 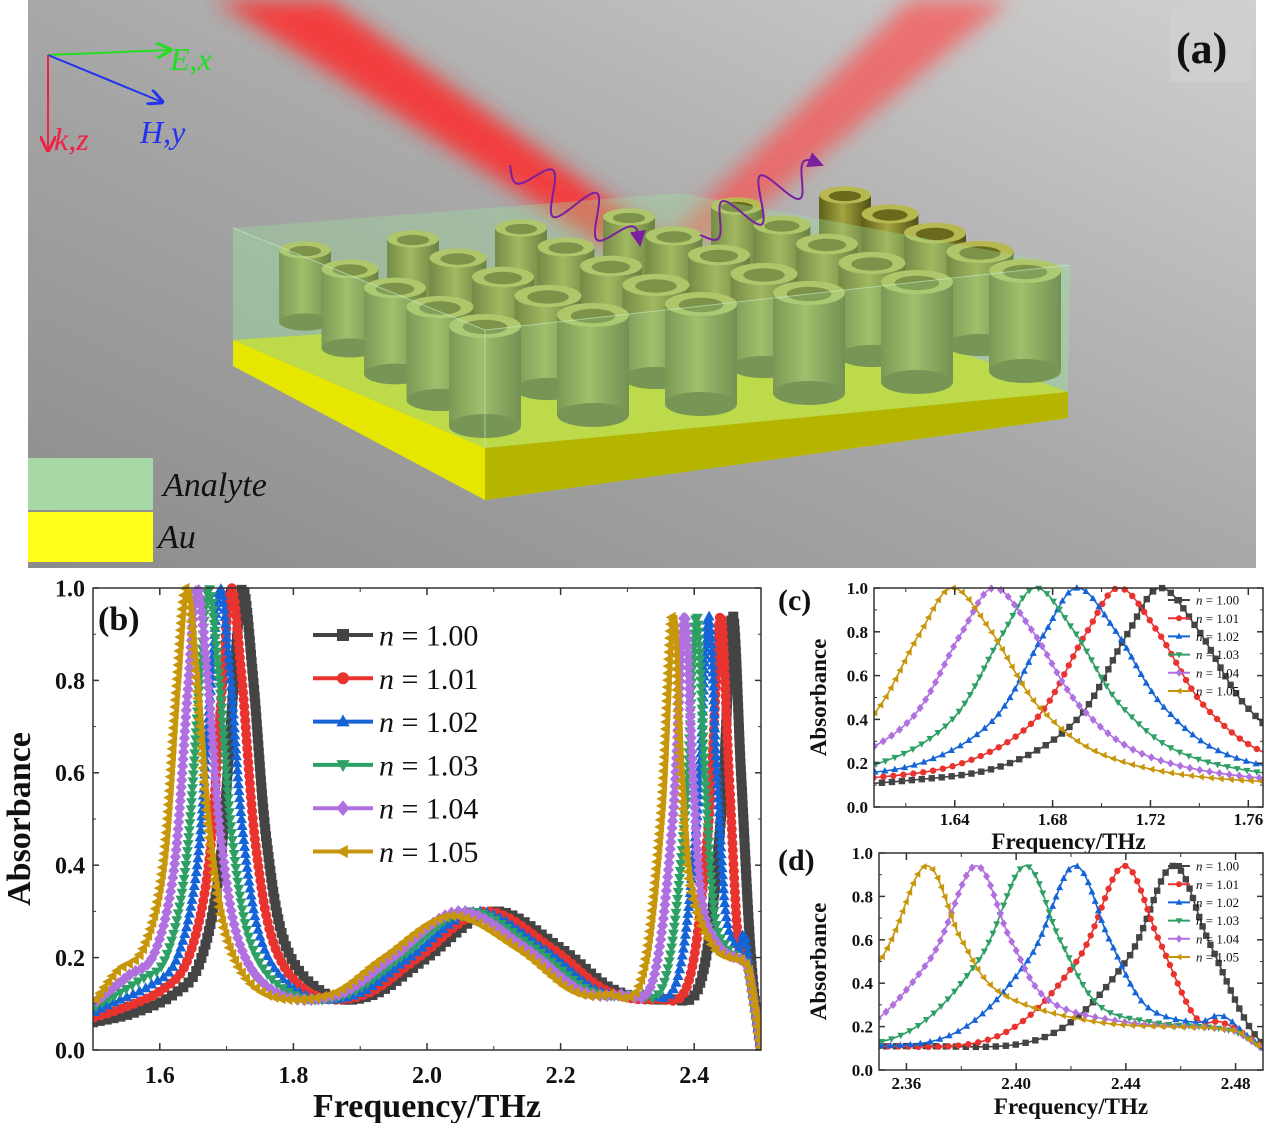 I want to click on x-tick-label: 2.36, so click(x=907, y=1083).